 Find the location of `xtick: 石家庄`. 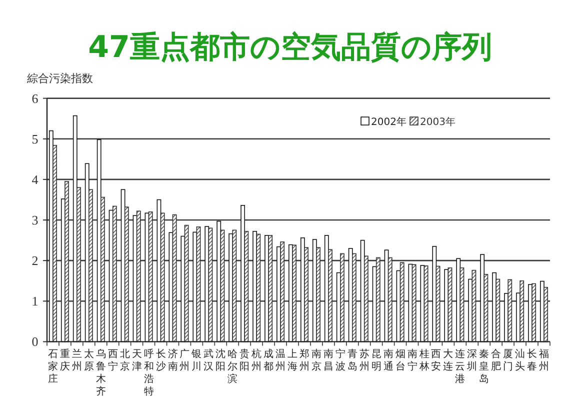

xtick: 石家庄 is located at coordinates (53, 367).